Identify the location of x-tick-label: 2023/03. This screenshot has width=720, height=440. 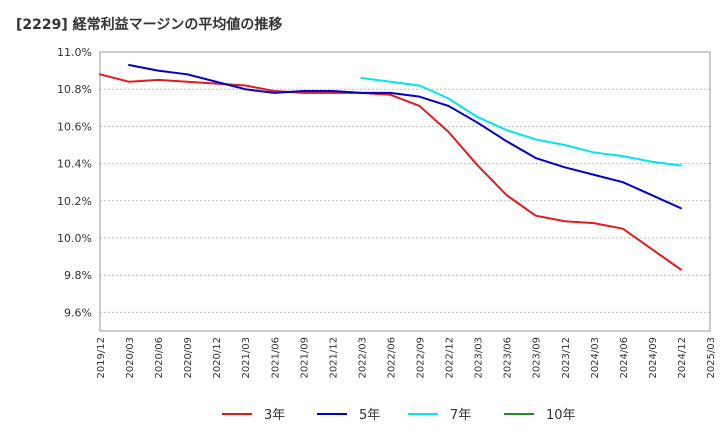
(479, 358).